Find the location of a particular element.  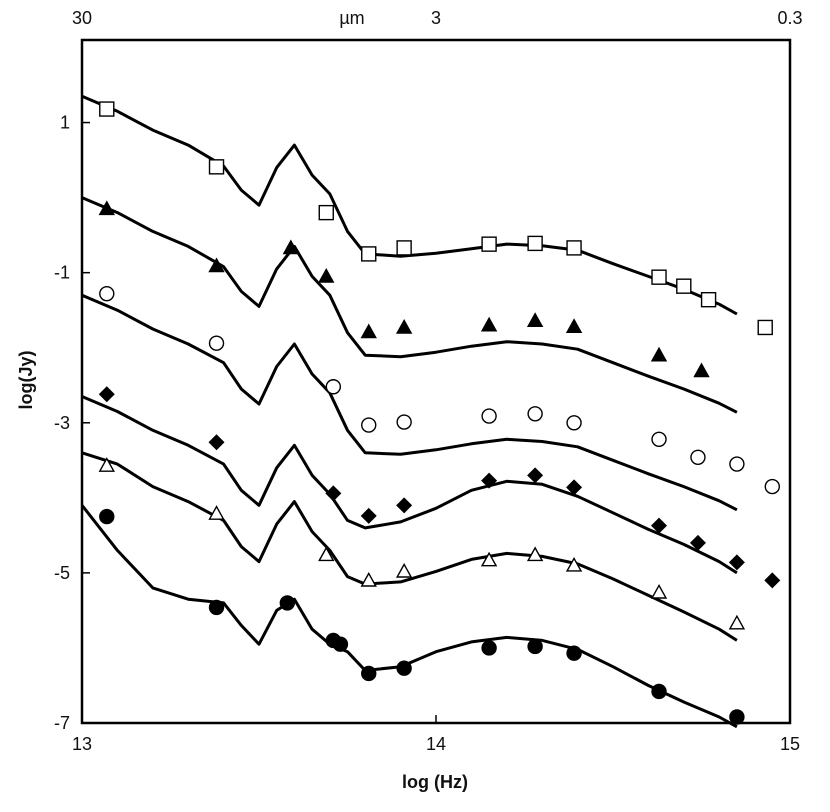

y-axis-title: log(Jy) is located at coordinates (26, 379).